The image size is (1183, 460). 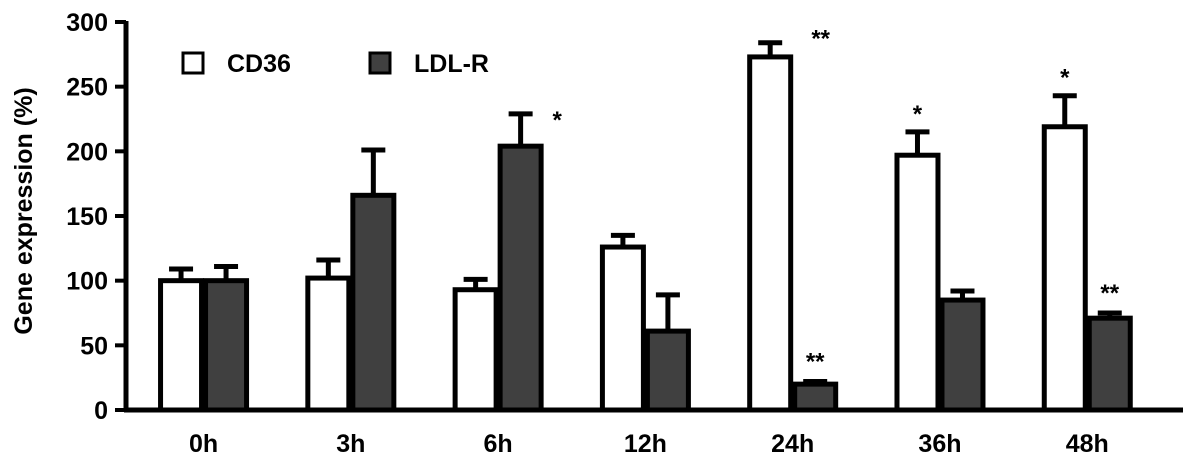 I want to click on y-tick-label: 250, so click(x=87, y=88).